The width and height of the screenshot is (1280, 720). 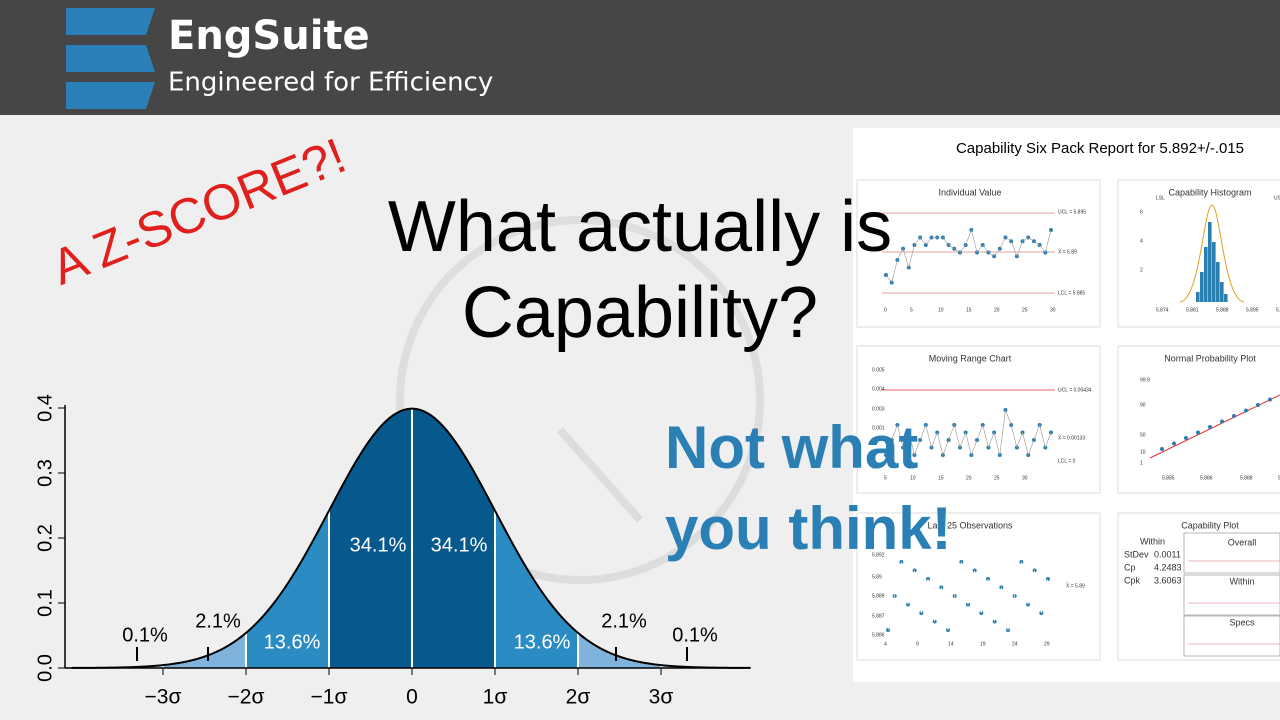 What do you see at coordinates (412, 697) in the screenshot?
I see `x-tick-label: 0` at bounding box center [412, 697].